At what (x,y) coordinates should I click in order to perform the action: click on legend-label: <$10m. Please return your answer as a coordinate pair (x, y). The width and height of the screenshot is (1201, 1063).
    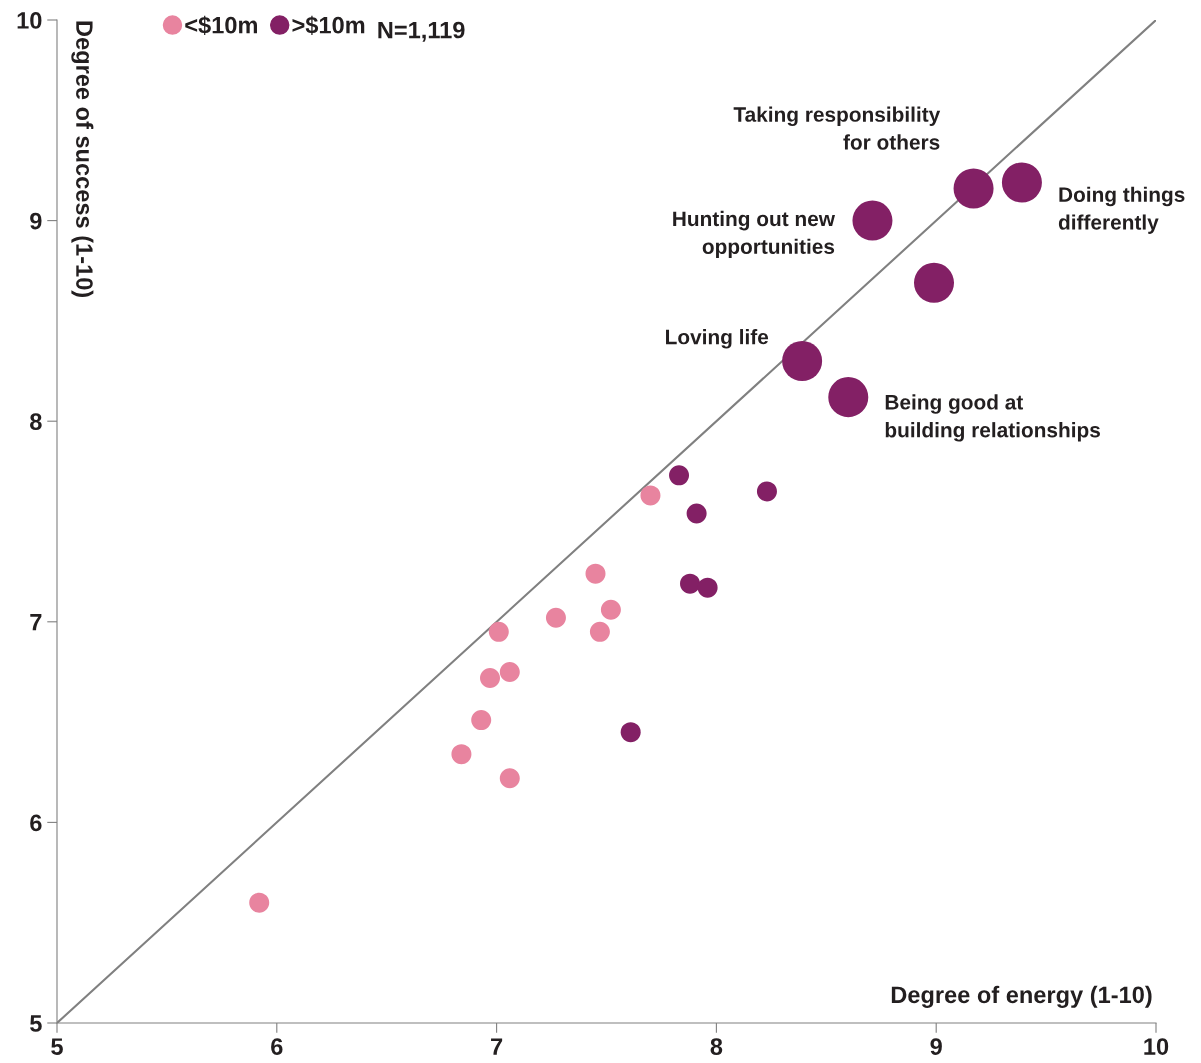
    Looking at the image, I should click on (221, 25).